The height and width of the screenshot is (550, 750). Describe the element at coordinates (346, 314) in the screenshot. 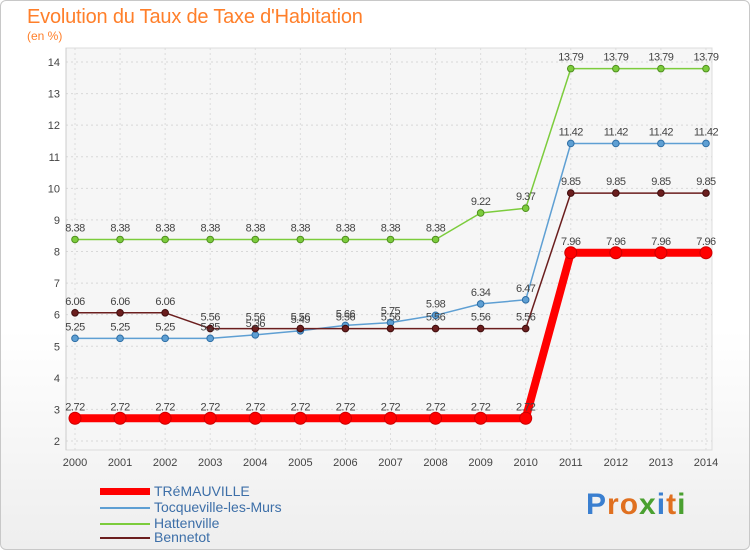

I see `data-label: 5.66` at that location.